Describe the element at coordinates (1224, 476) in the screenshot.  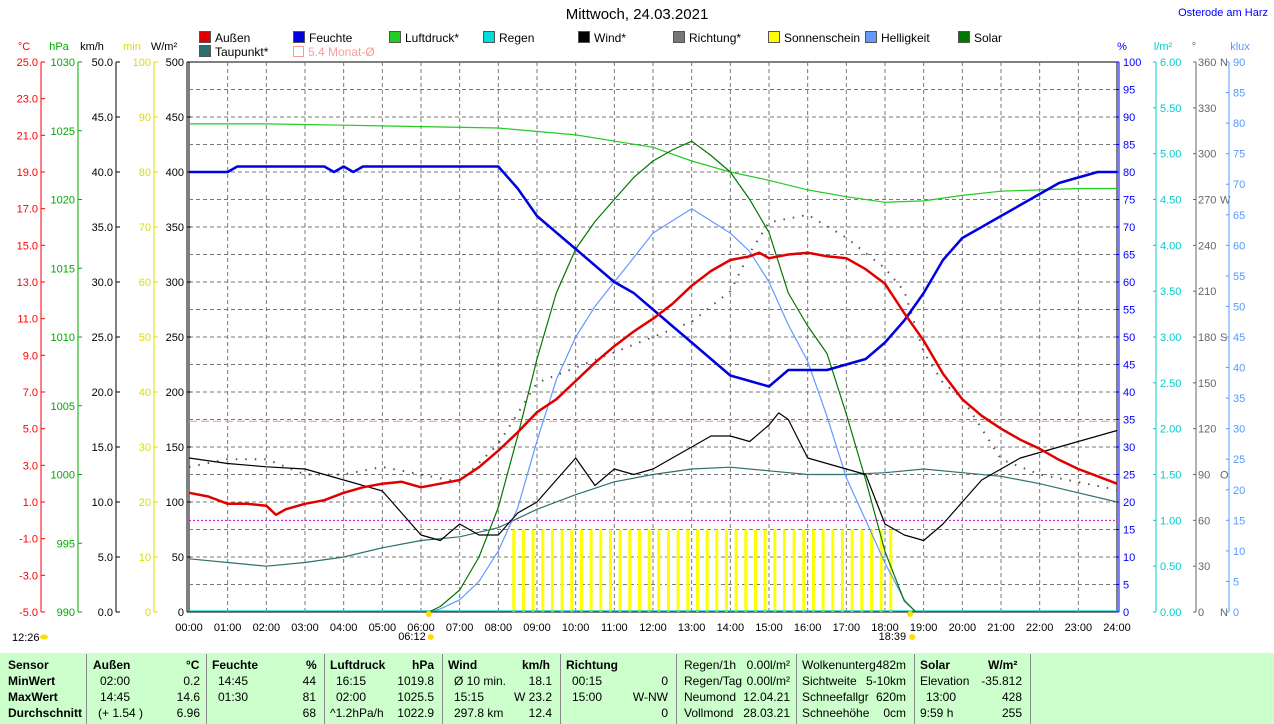
I see `right-axis-direction-label: O` at that location.